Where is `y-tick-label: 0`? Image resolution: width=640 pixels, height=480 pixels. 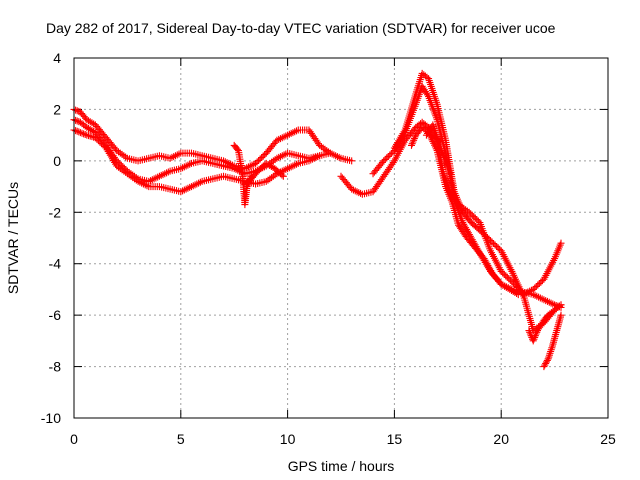
y-tick-label: 0 is located at coordinates (57, 161).